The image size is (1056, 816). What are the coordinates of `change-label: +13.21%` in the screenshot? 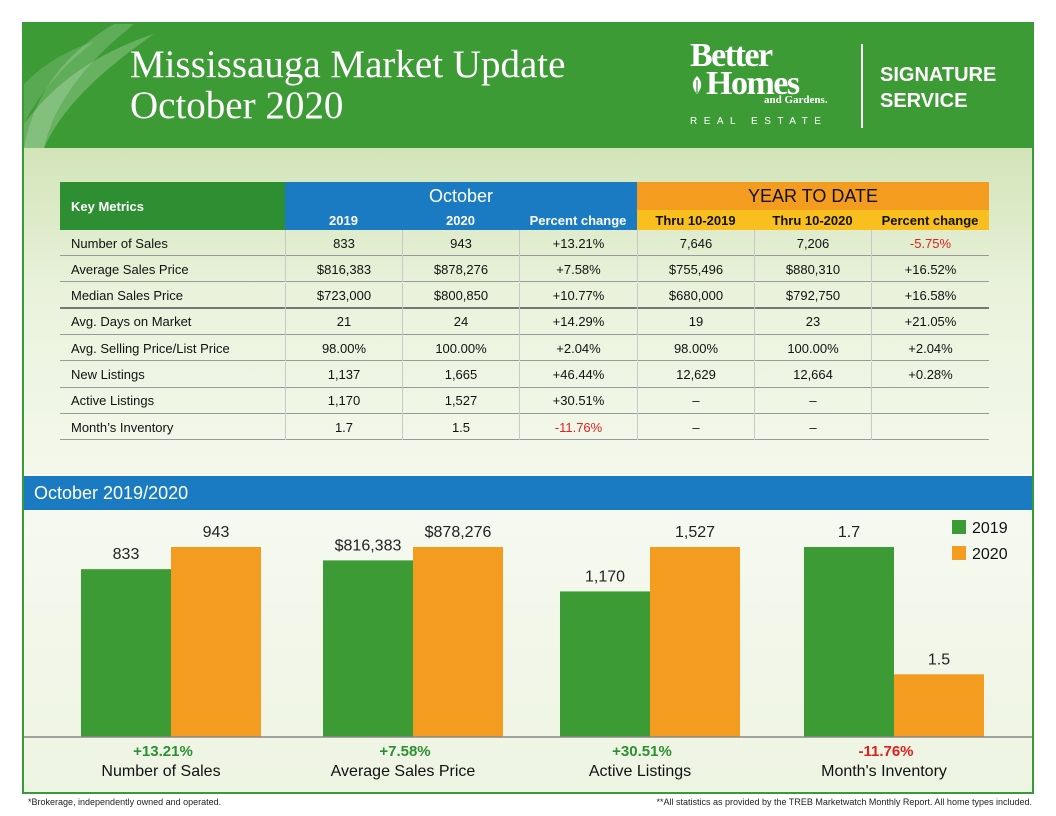 It's located at (163, 751).